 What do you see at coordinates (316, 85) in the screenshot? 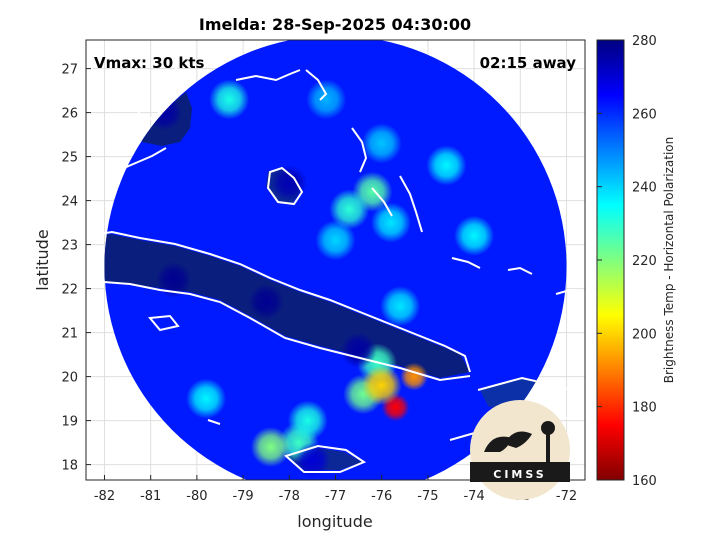
I see `coast-abaco` at bounding box center [316, 85].